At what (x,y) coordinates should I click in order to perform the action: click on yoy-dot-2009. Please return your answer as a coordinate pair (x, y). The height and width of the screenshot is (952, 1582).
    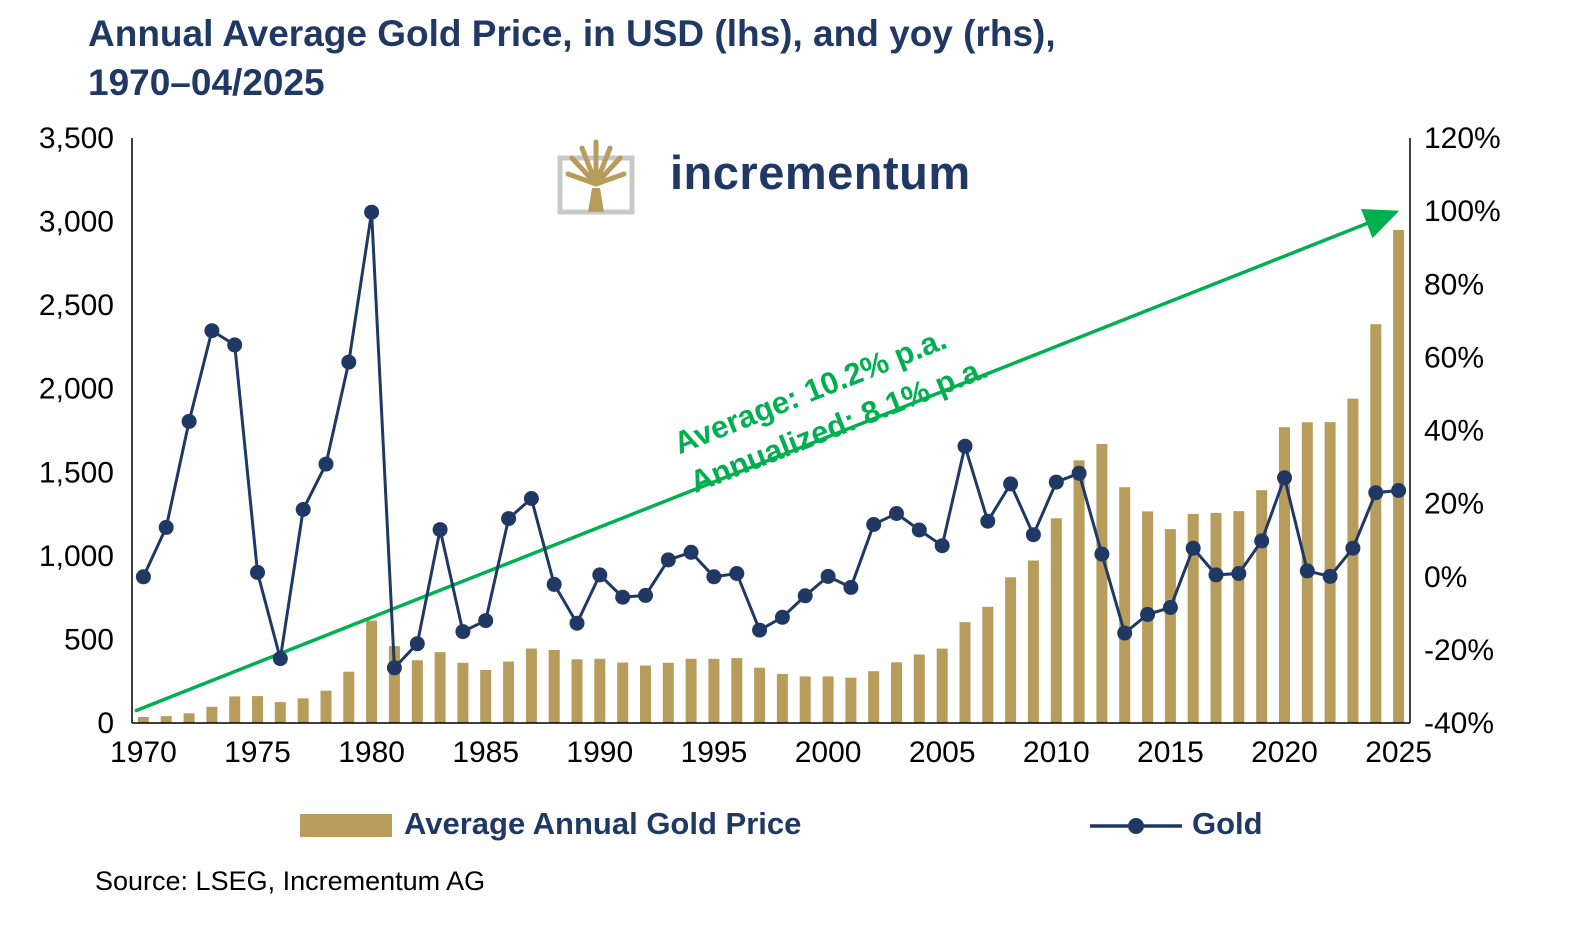
    Looking at the image, I should click on (1033, 535).